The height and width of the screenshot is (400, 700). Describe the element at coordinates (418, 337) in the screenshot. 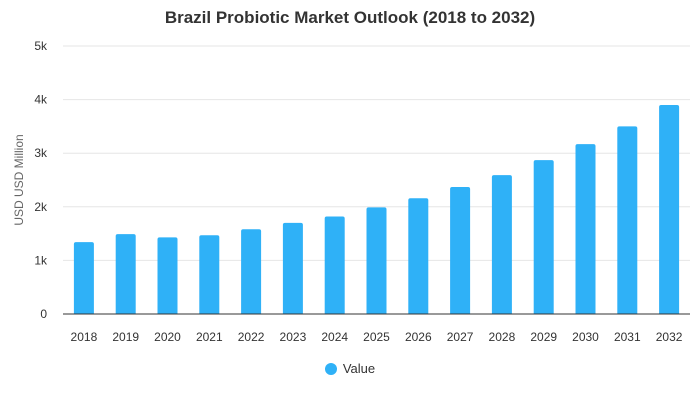

I see `x-tick-label: 2026` at that location.